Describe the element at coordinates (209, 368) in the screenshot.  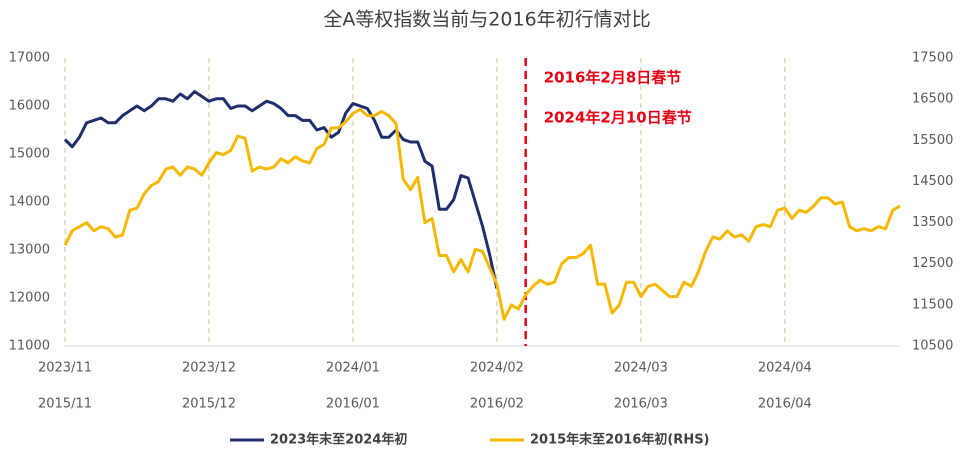
I see `x-tick-label: 2023/12` at that location.